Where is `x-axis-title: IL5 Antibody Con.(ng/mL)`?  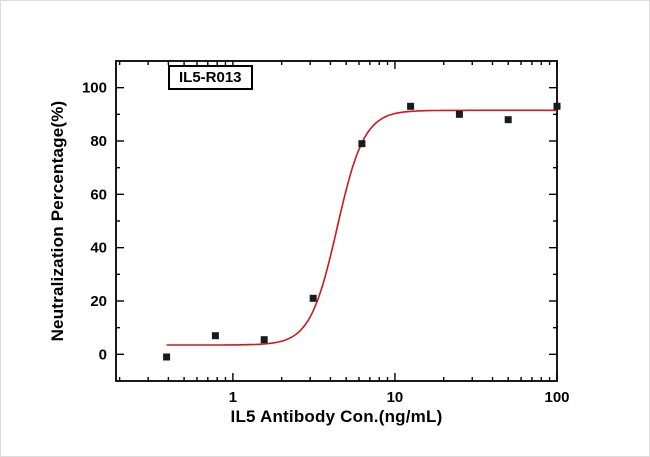
x-axis-title: IL5 Antibody Con.(ng/mL) is located at coordinates (336, 416).